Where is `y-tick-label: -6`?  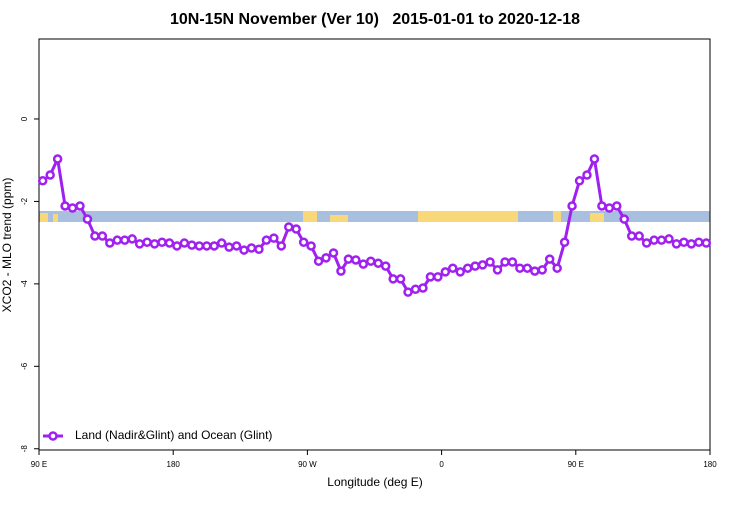
y-tick-label: -6 is located at coordinates (24, 366).